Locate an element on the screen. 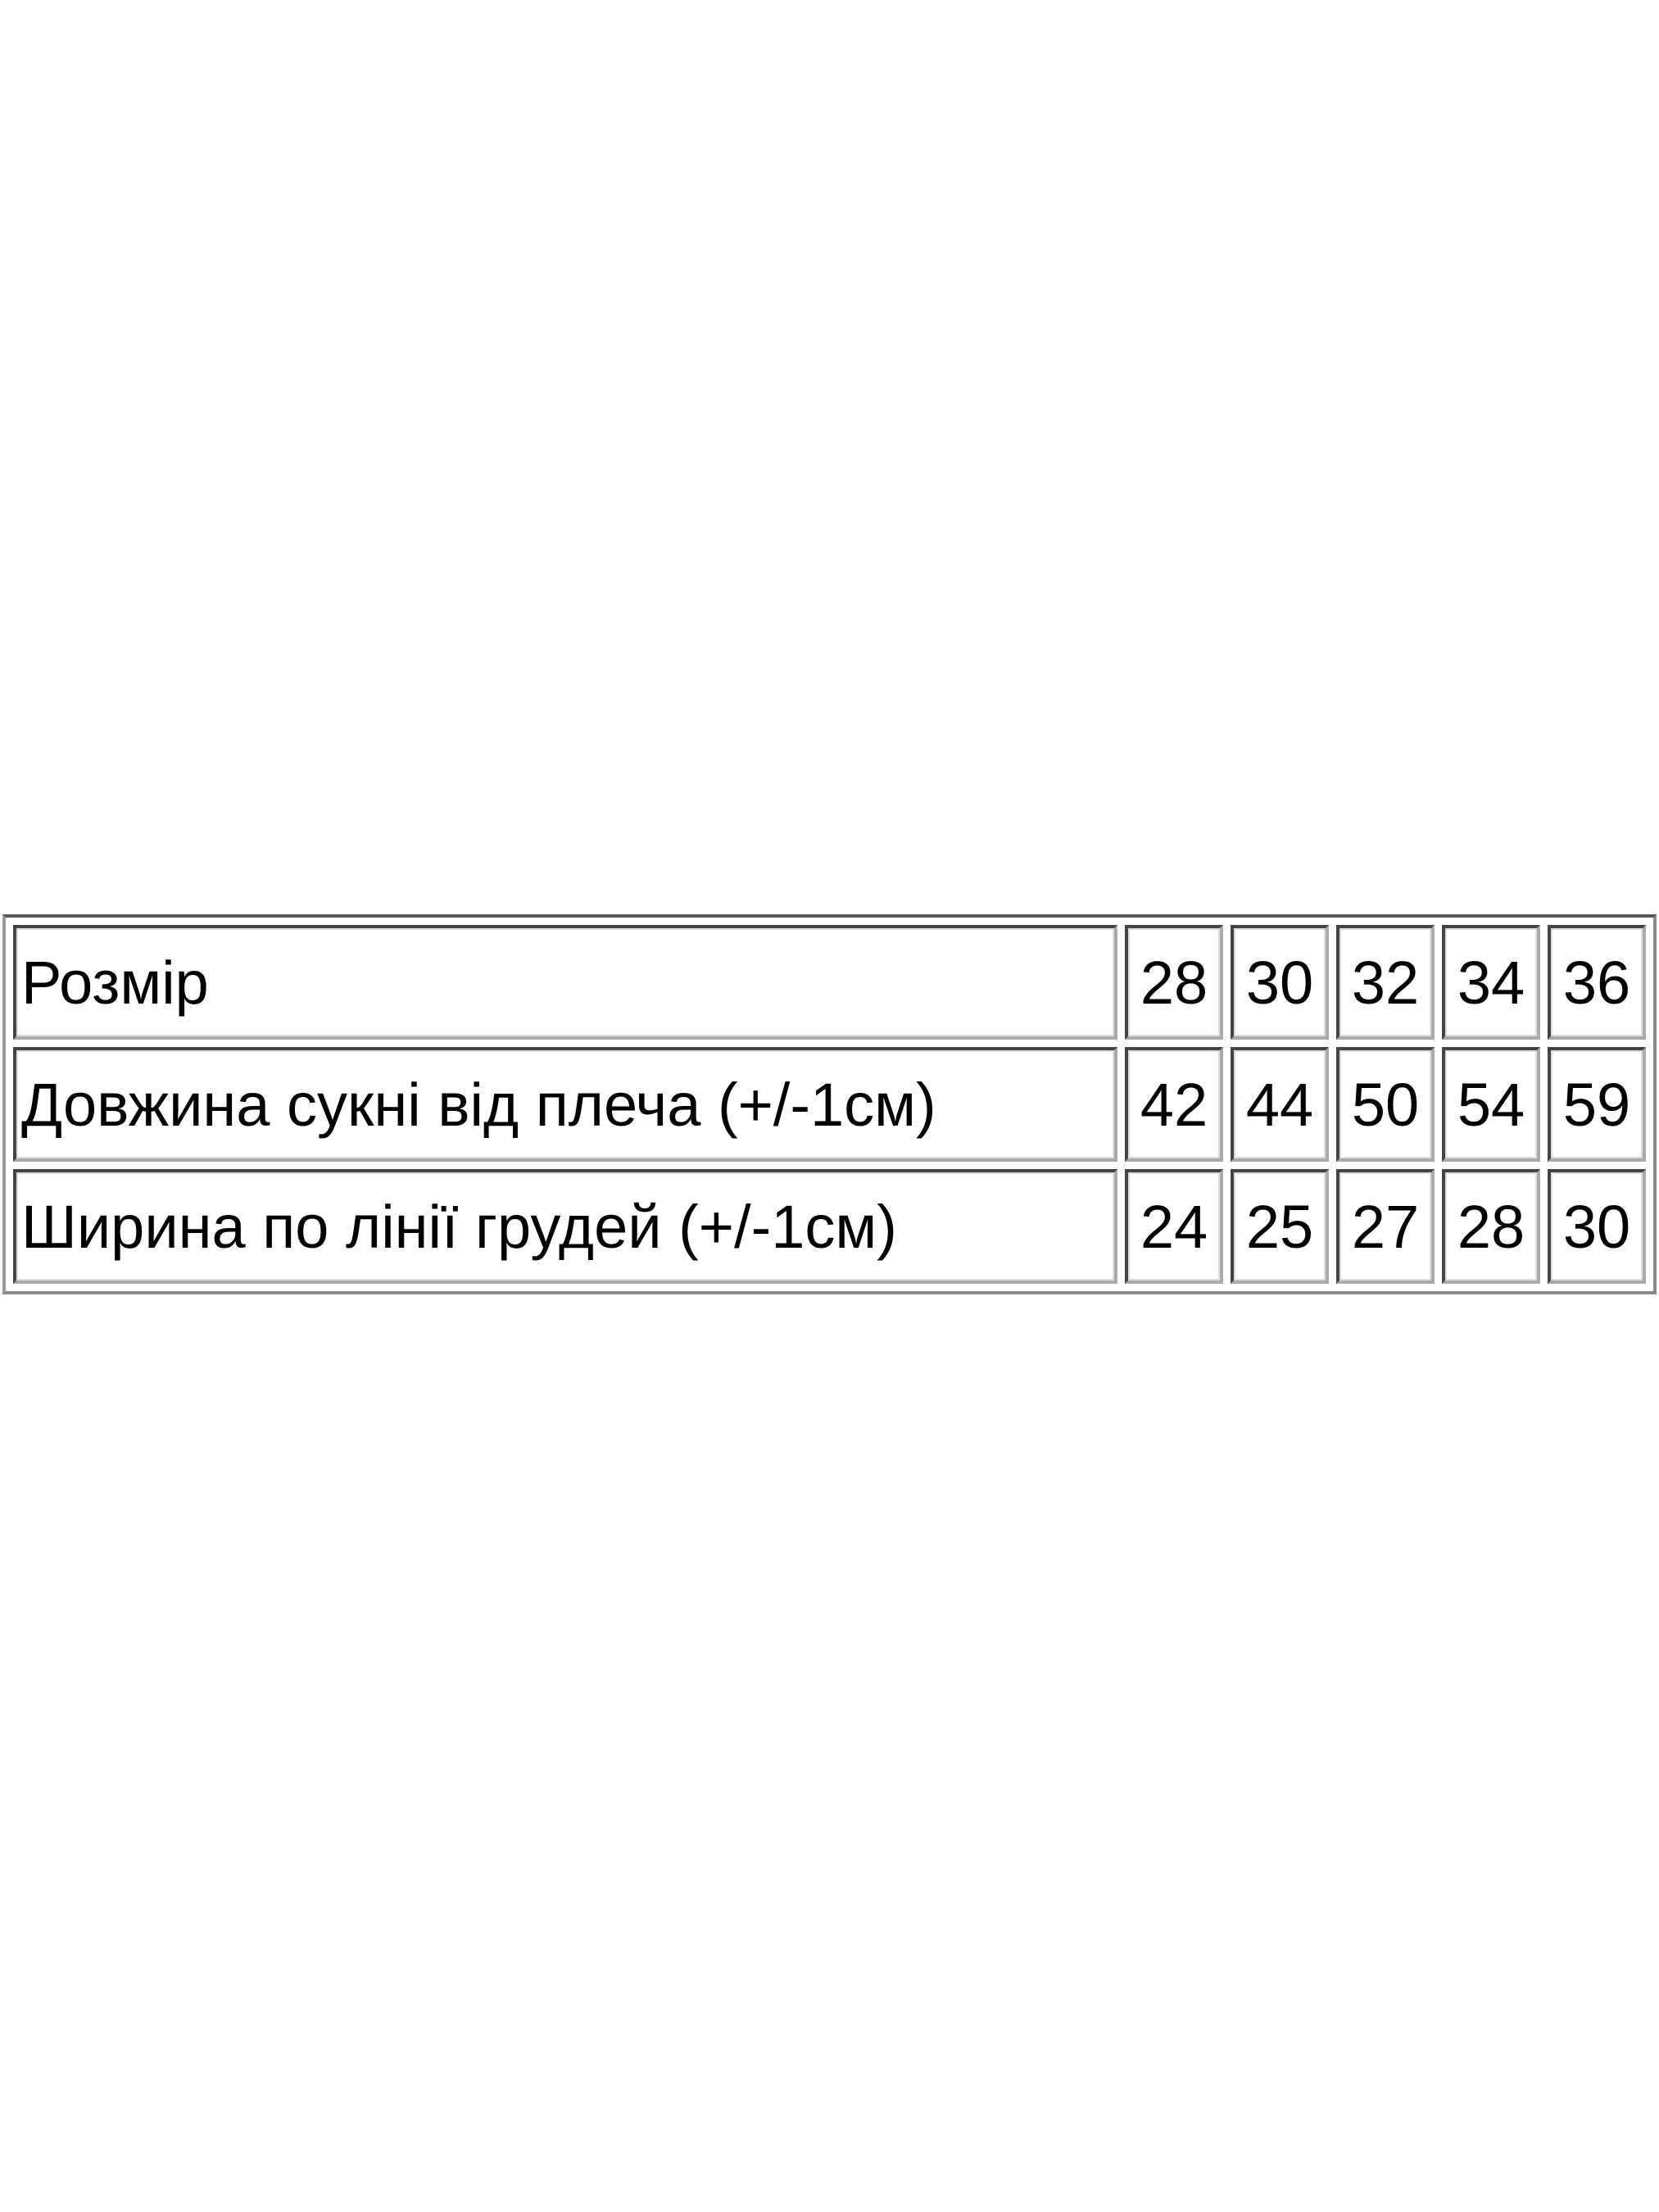 The width and height of the screenshot is (1659, 2212). measurement-cell: 30 is located at coordinates (1597, 1226).